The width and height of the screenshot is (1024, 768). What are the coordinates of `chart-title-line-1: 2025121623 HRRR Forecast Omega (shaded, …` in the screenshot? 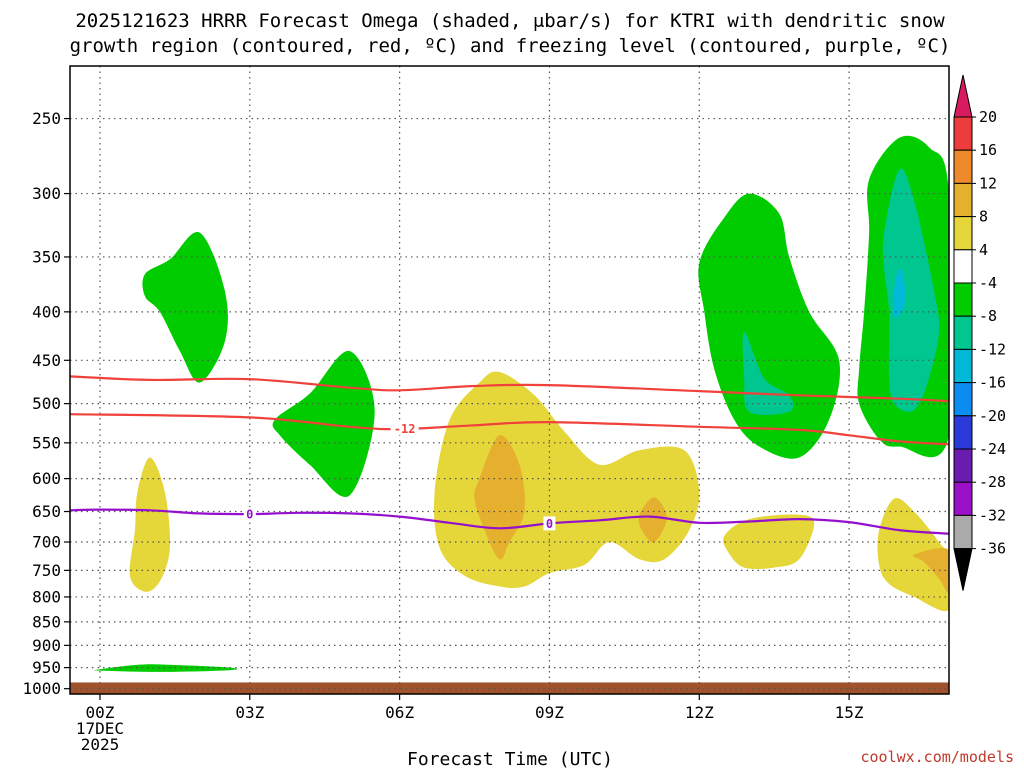 It's located at (510, 21).